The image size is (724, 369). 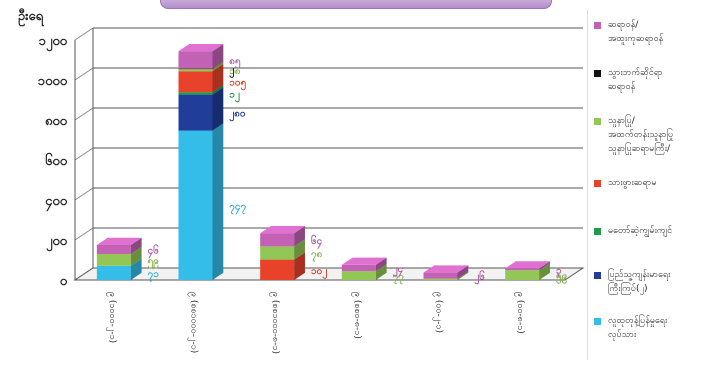 I want to click on x-tick-label: ၉ (စစ၀-၈-၁), so click(x=356, y=315).